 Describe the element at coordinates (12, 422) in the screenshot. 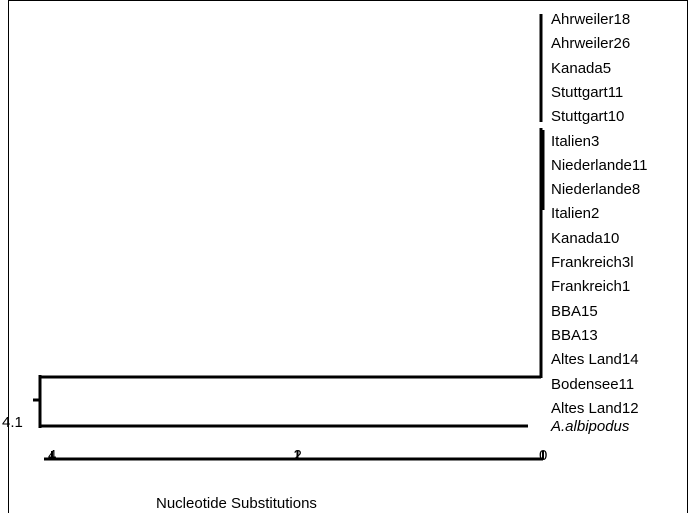

I see `root-distance-label: 4.1` at that location.